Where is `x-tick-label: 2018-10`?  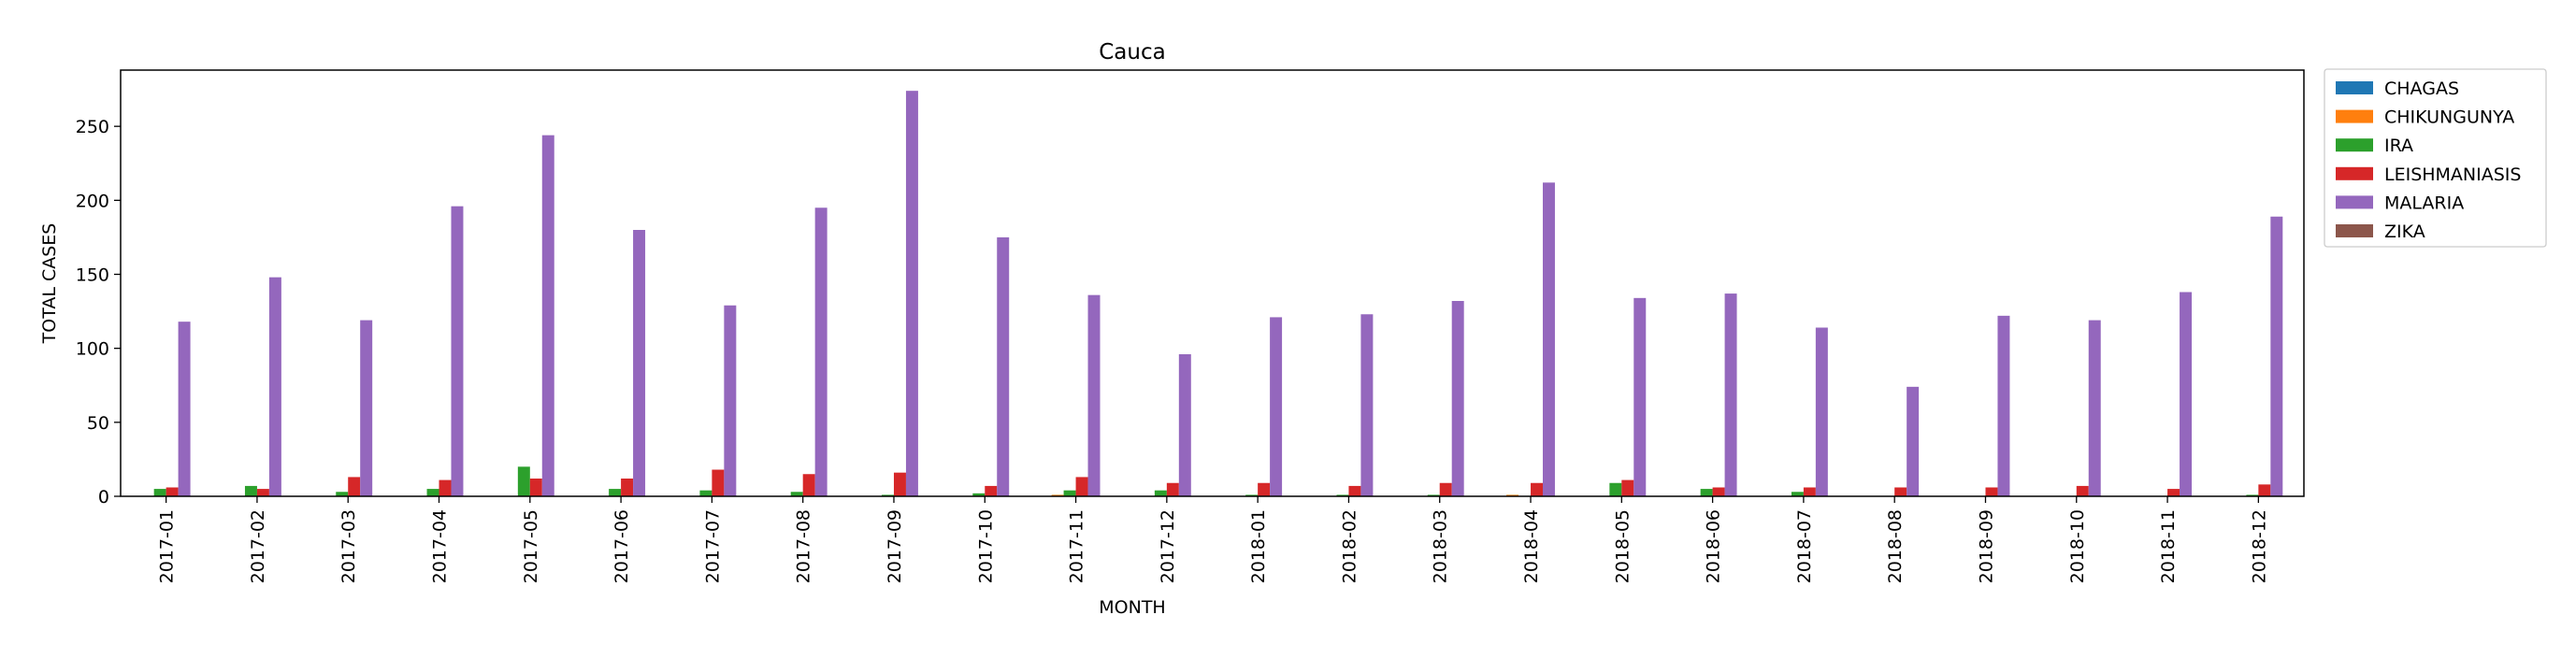
x-tick-label: 2018-10 is located at coordinates (2078, 546).